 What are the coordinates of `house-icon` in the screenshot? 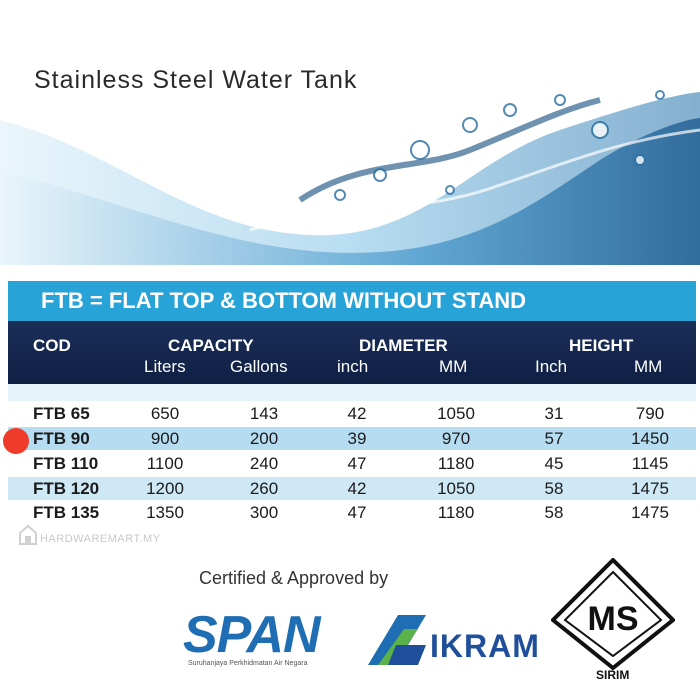 It's located at (28, 534).